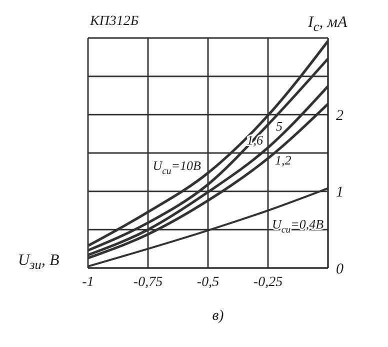 The height and width of the screenshot is (347, 388). I want to click on chart-title: КП312Б, so click(114, 22).